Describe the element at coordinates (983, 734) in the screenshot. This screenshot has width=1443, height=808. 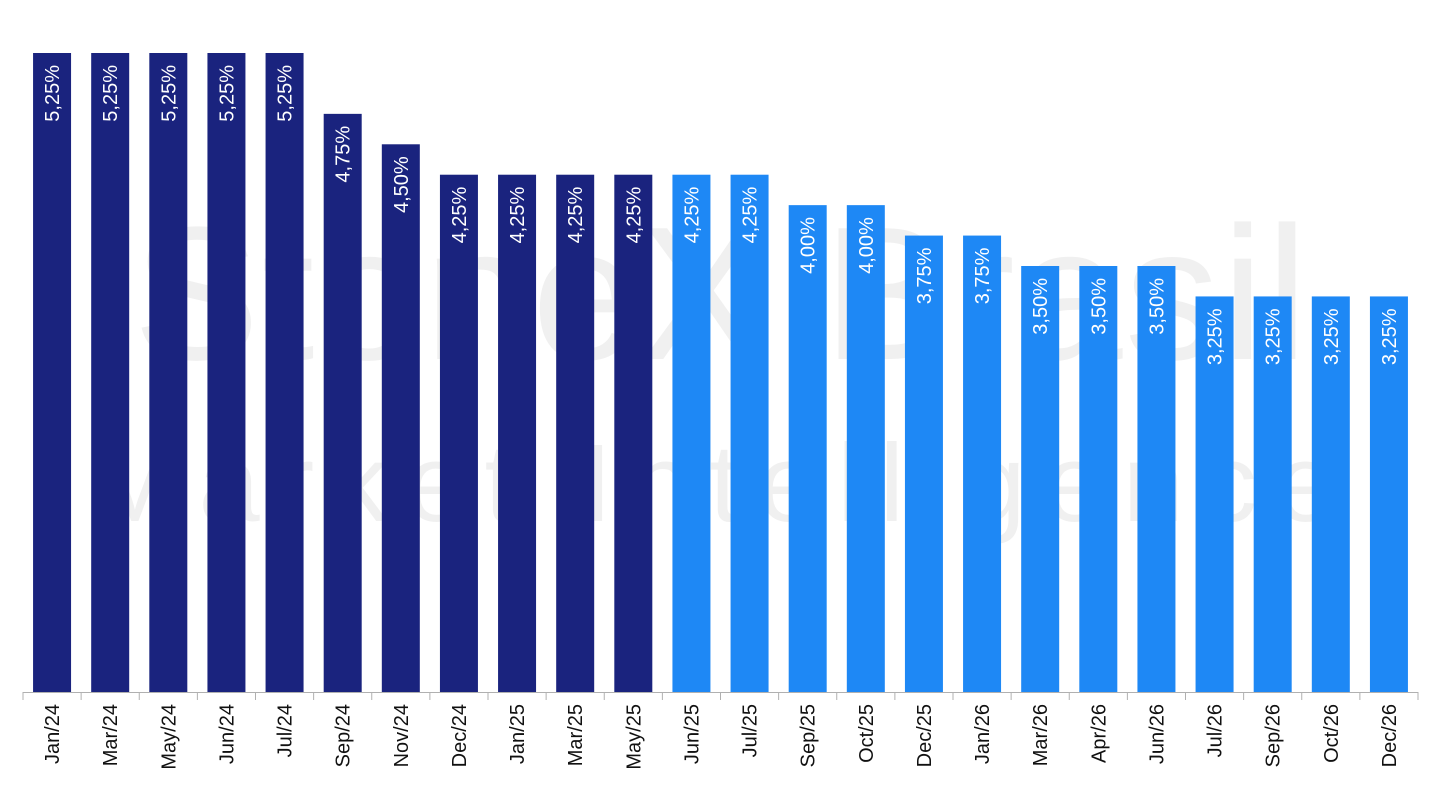
I see `x-tick-label: Jan/26` at that location.